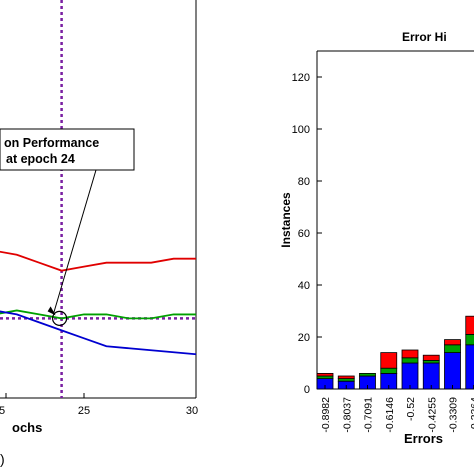 This screenshot has height=474, width=474. I want to click on x-tick-label: 25, so click(84, 411).